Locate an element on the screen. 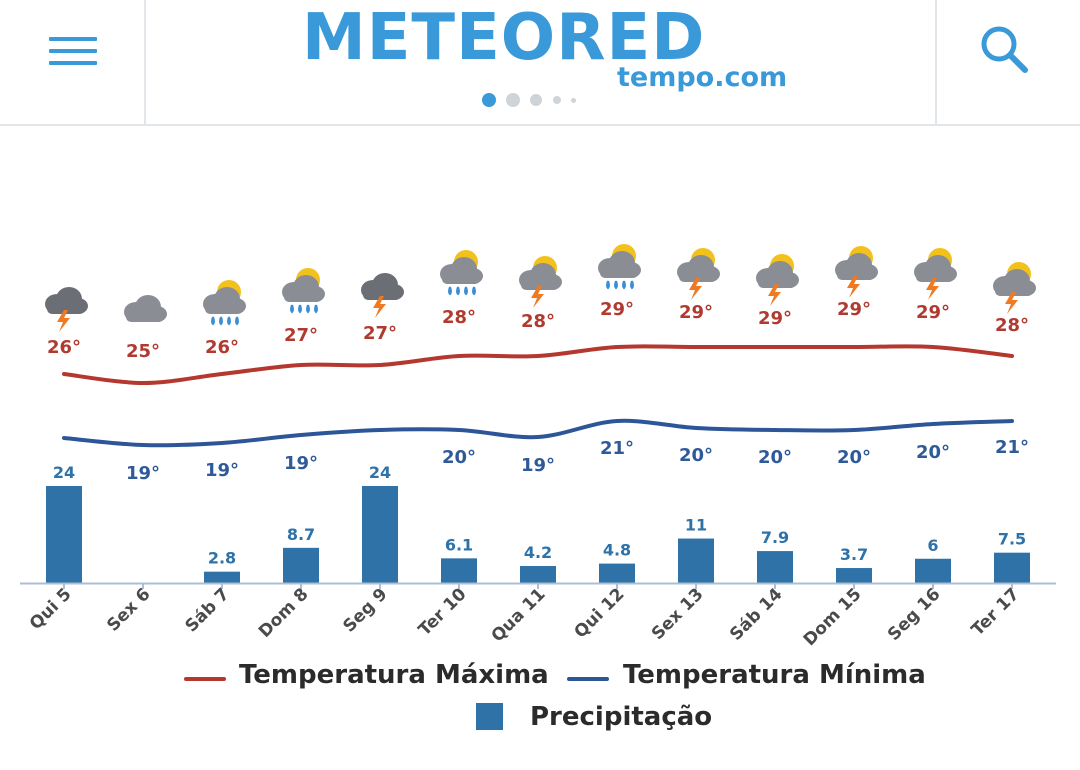 This screenshot has height=770, width=1080. precip-label: 6.1 is located at coordinates (459, 544).